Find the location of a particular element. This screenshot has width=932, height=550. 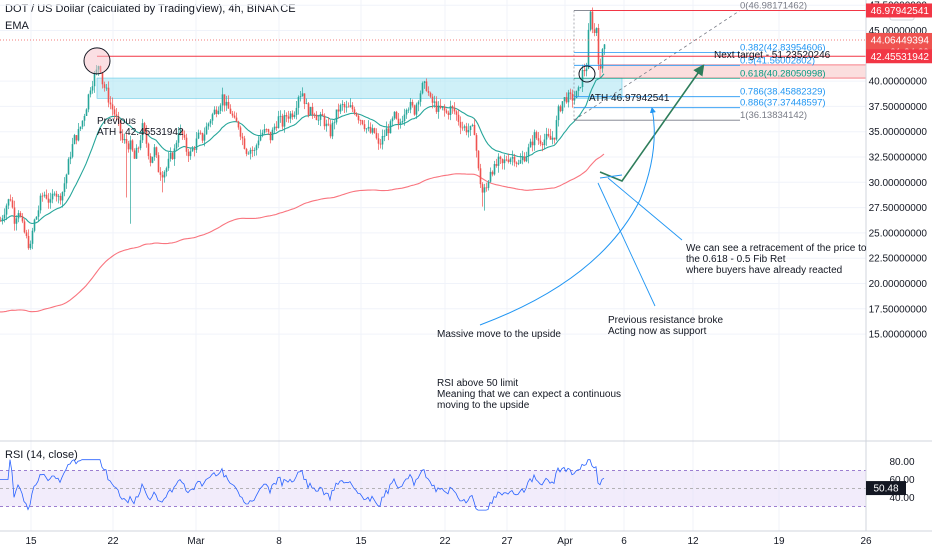

badge-previous-ath is located at coordinates (899, 56).